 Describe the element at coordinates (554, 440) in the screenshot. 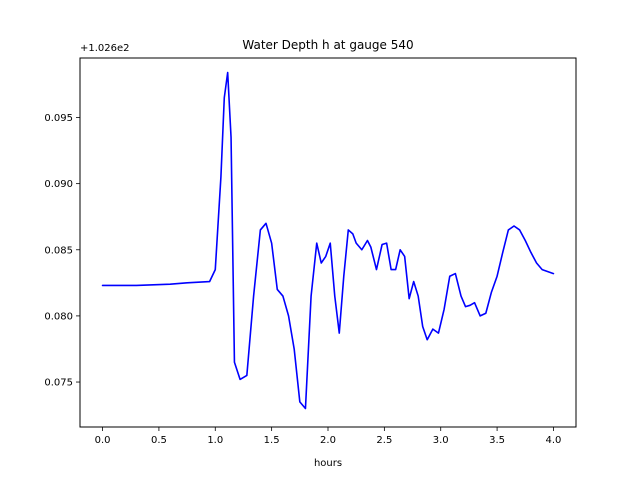

I see `x-tick-label: 4.0` at that location.